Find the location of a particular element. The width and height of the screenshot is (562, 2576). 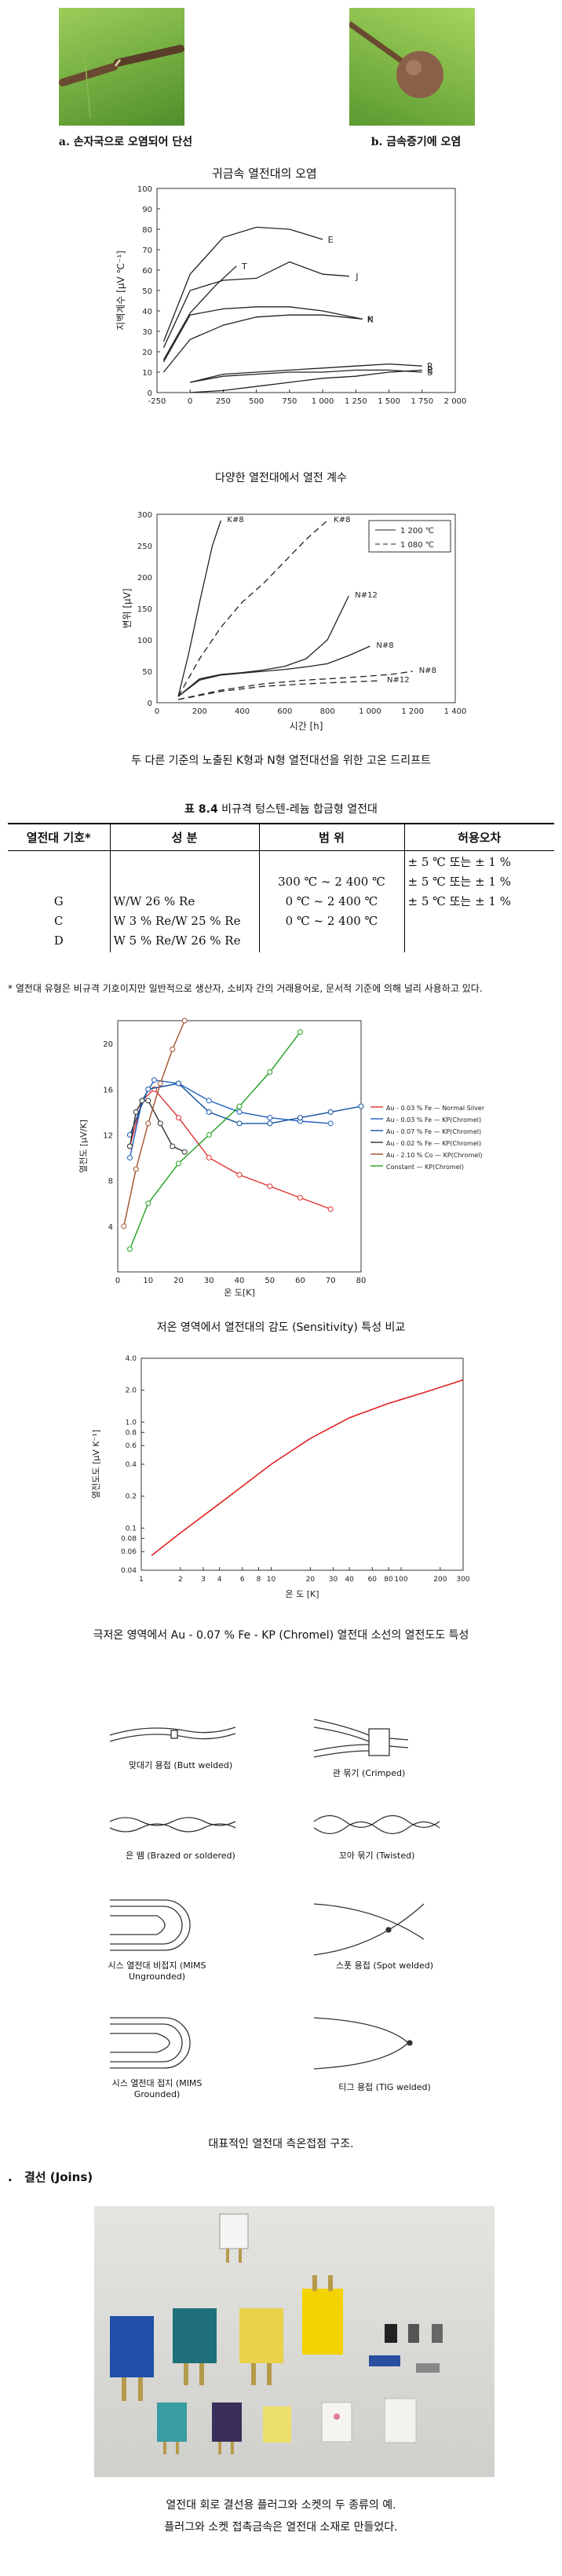

chart3-xtick-label: 0 is located at coordinates (117, 1281).